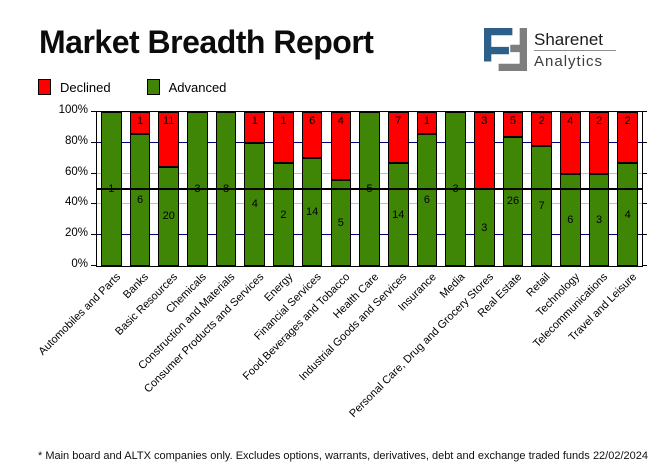 The height and width of the screenshot is (470, 655). What do you see at coordinates (505, 49) in the screenshot?
I see `sharenet-logo-icon` at bounding box center [505, 49].